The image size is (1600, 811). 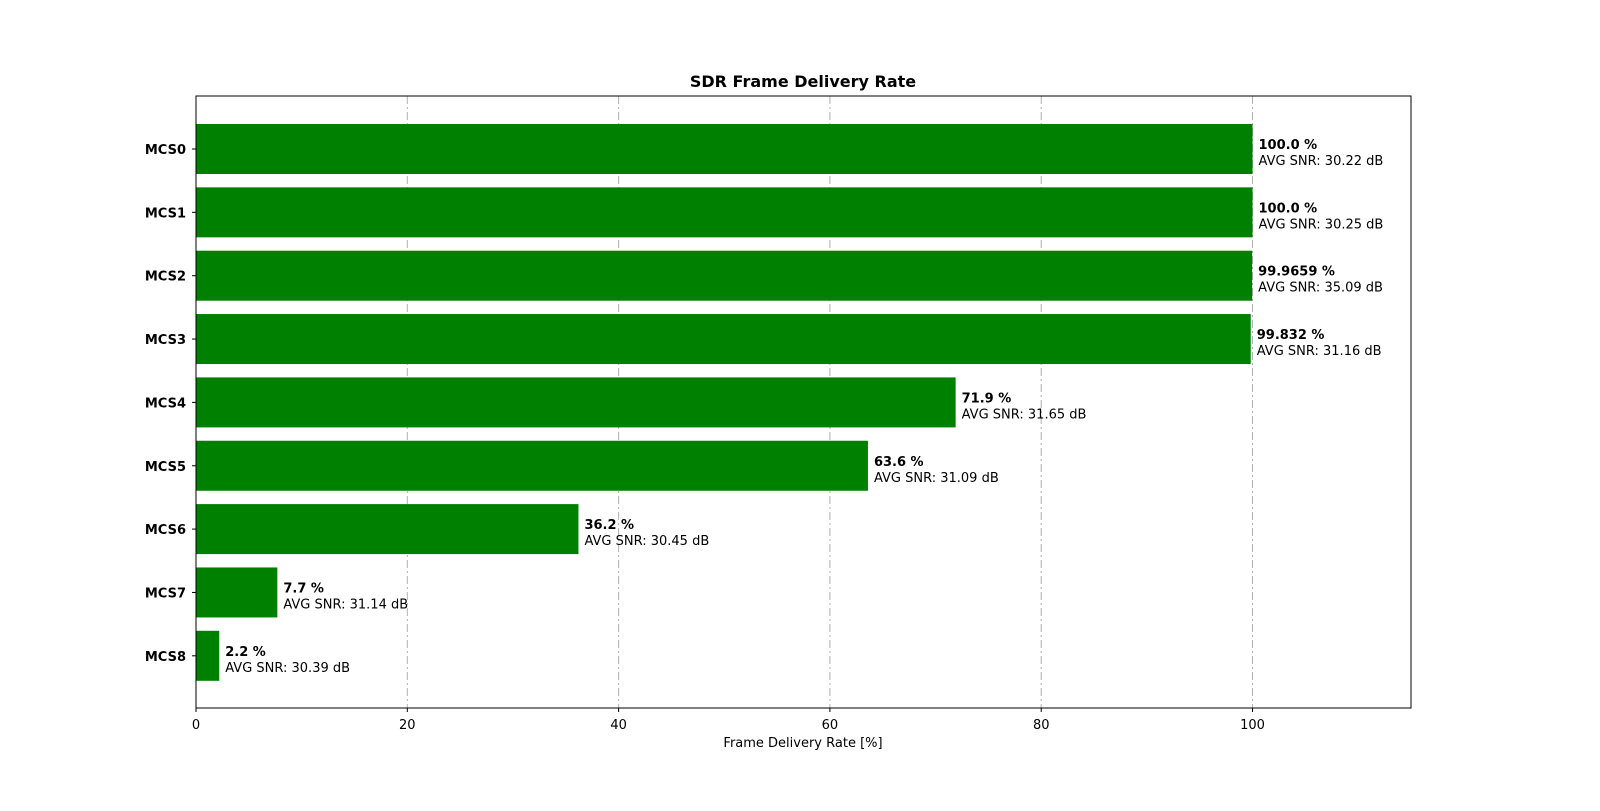 What do you see at coordinates (345, 604) in the screenshot?
I see `data-label-snr: AVG SNR: 31.14 dB` at bounding box center [345, 604].